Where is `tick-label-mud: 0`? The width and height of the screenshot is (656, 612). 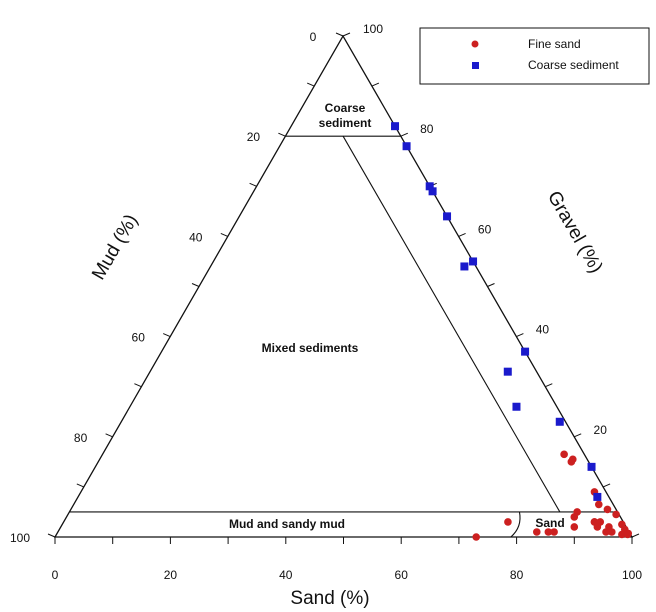 tick-label-mud: 0 is located at coordinates (313, 37).